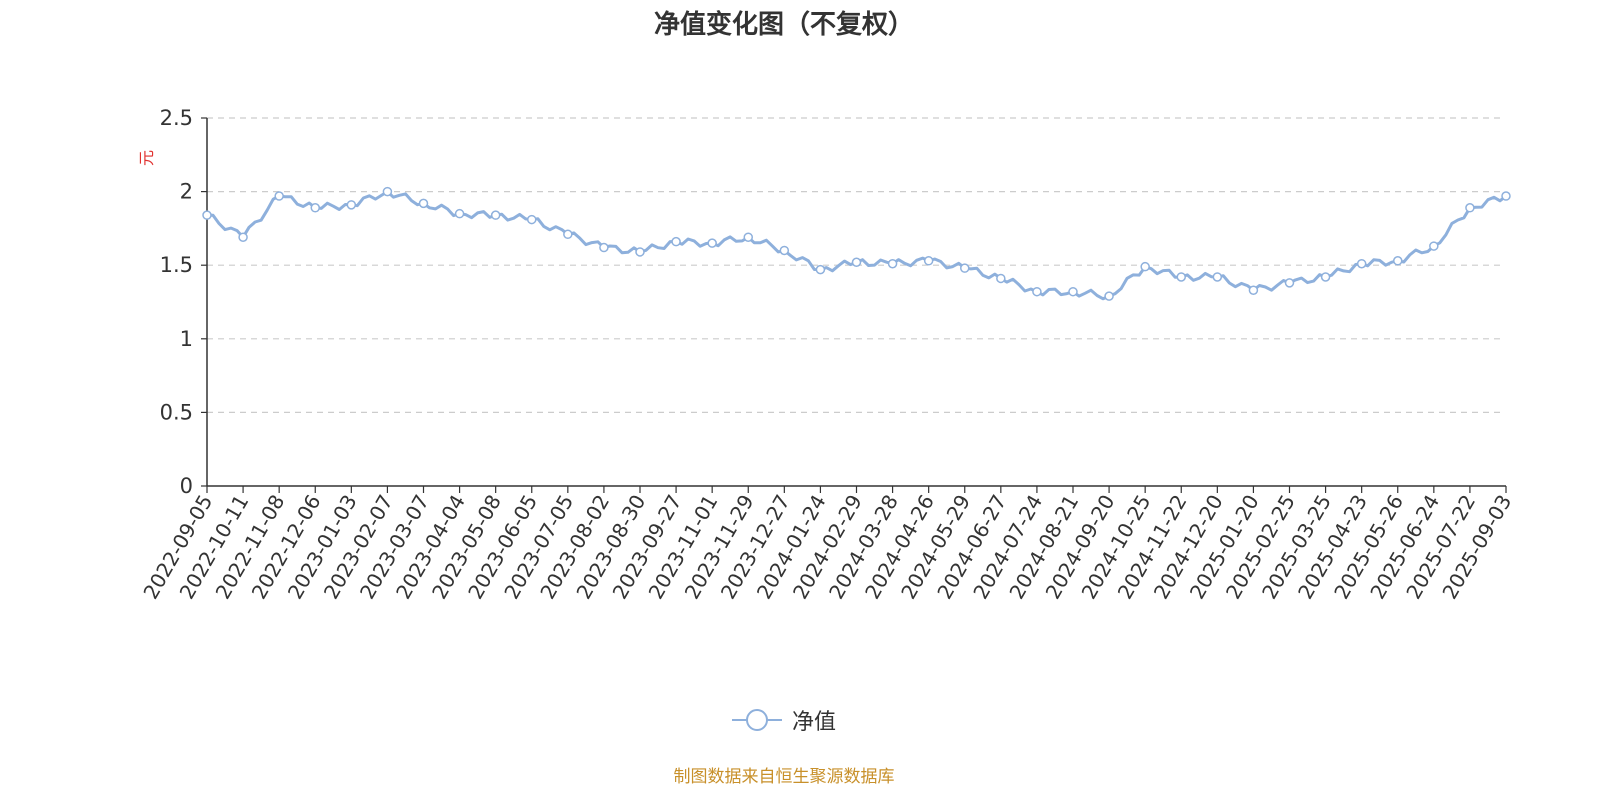 The width and height of the screenshot is (1600, 800). I want to click on y-axis-ticks: 0 0.5 1 1.5 2 2.5, so click(183, 302).